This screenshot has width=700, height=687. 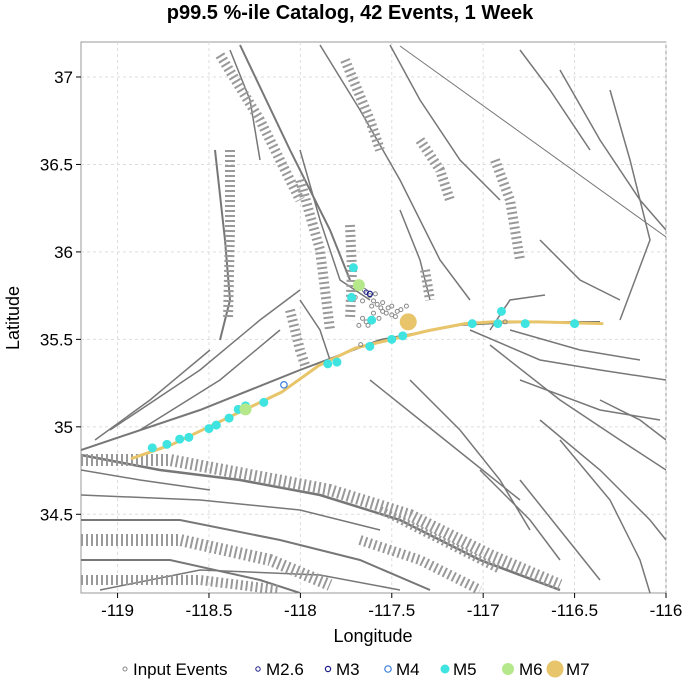 I want to click on x-tick-label: -118, so click(x=300, y=610).